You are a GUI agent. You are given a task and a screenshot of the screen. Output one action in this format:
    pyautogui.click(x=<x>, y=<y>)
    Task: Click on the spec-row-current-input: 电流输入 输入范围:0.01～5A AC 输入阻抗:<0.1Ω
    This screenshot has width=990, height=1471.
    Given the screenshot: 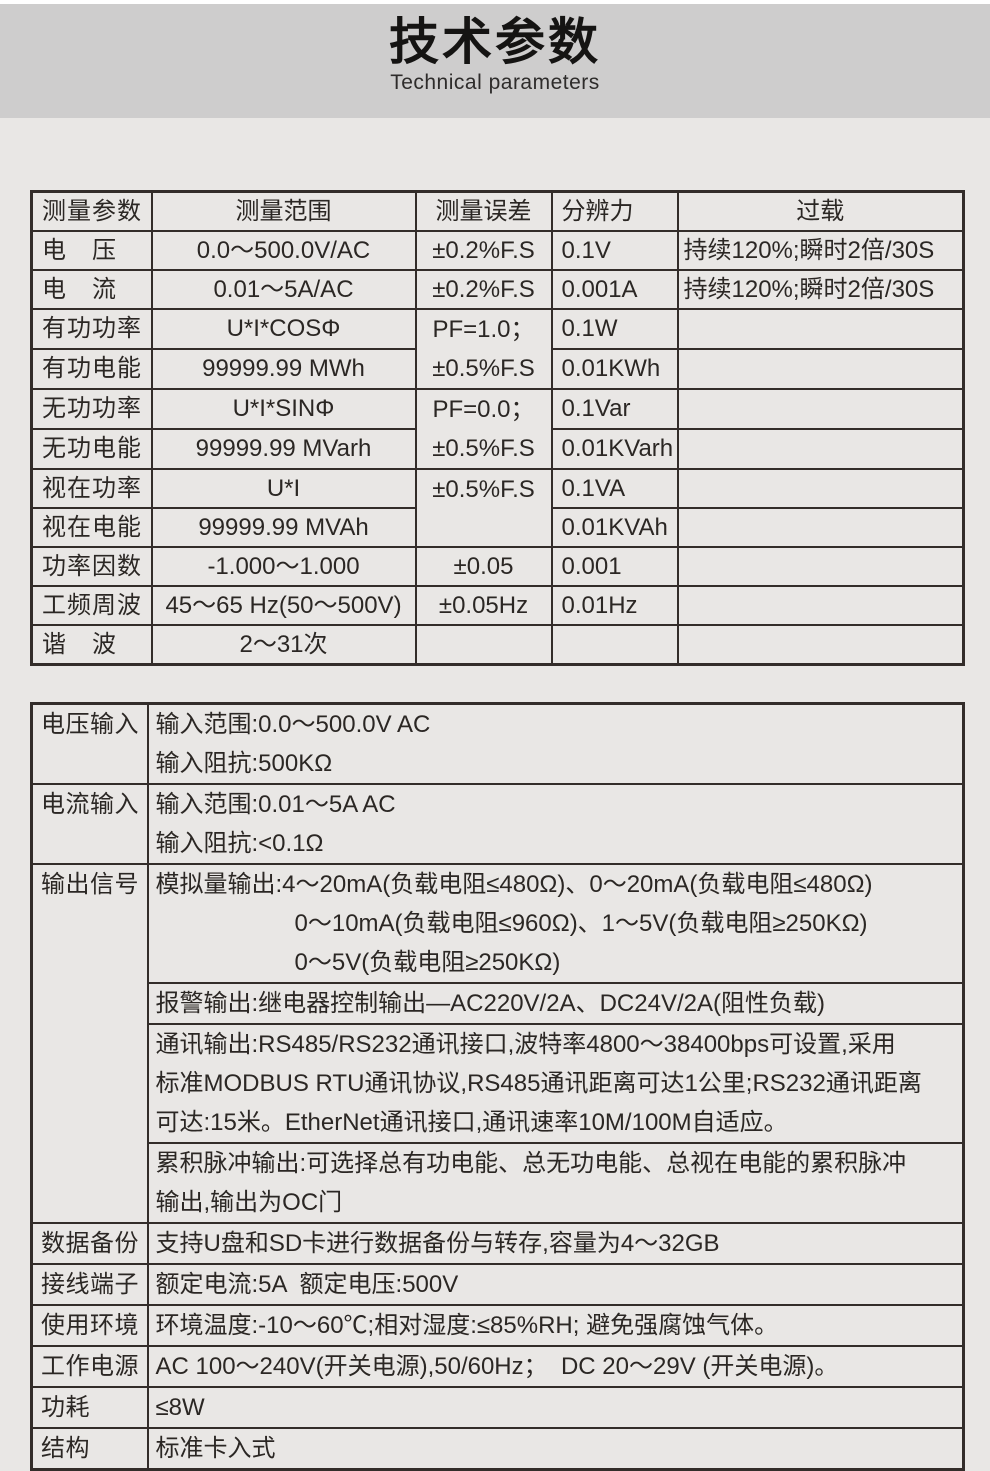 What is the action you would take?
    pyautogui.click(x=497, y=824)
    